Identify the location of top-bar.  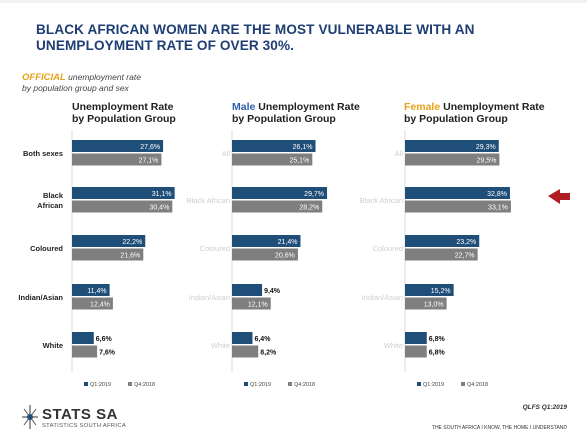
(293, 1).